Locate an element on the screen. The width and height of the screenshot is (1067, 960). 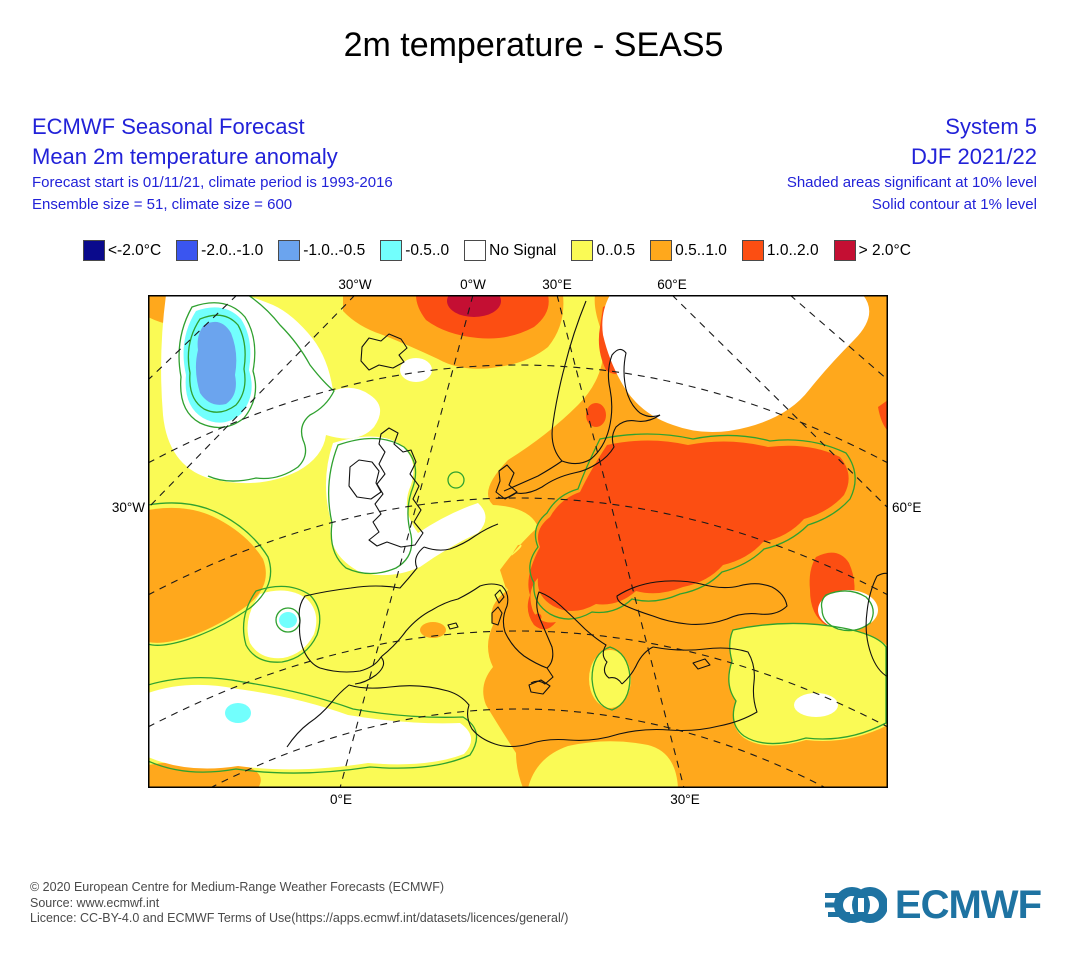
ecmwf-logo: ECMWF is located at coordinates (933, 905).